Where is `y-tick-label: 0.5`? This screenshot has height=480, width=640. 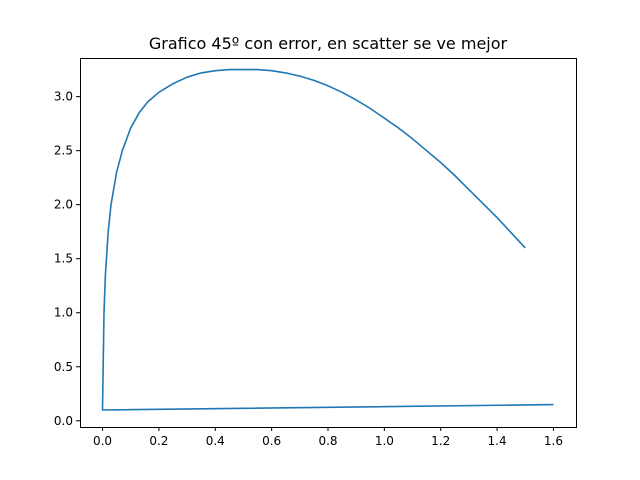 y-tick-label: 0.5 is located at coordinates (63, 367).